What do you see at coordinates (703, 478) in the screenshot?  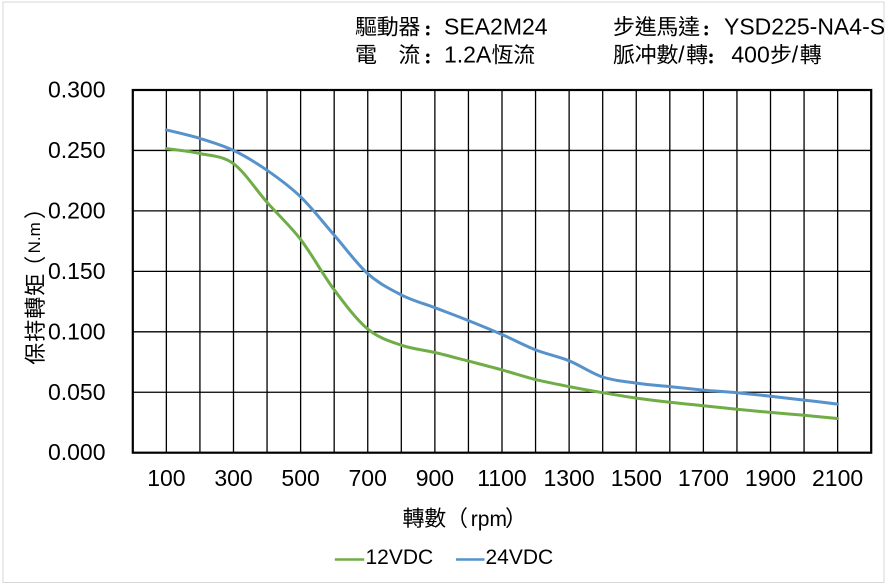 I see `svg-text: 1700` at bounding box center [703, 478].